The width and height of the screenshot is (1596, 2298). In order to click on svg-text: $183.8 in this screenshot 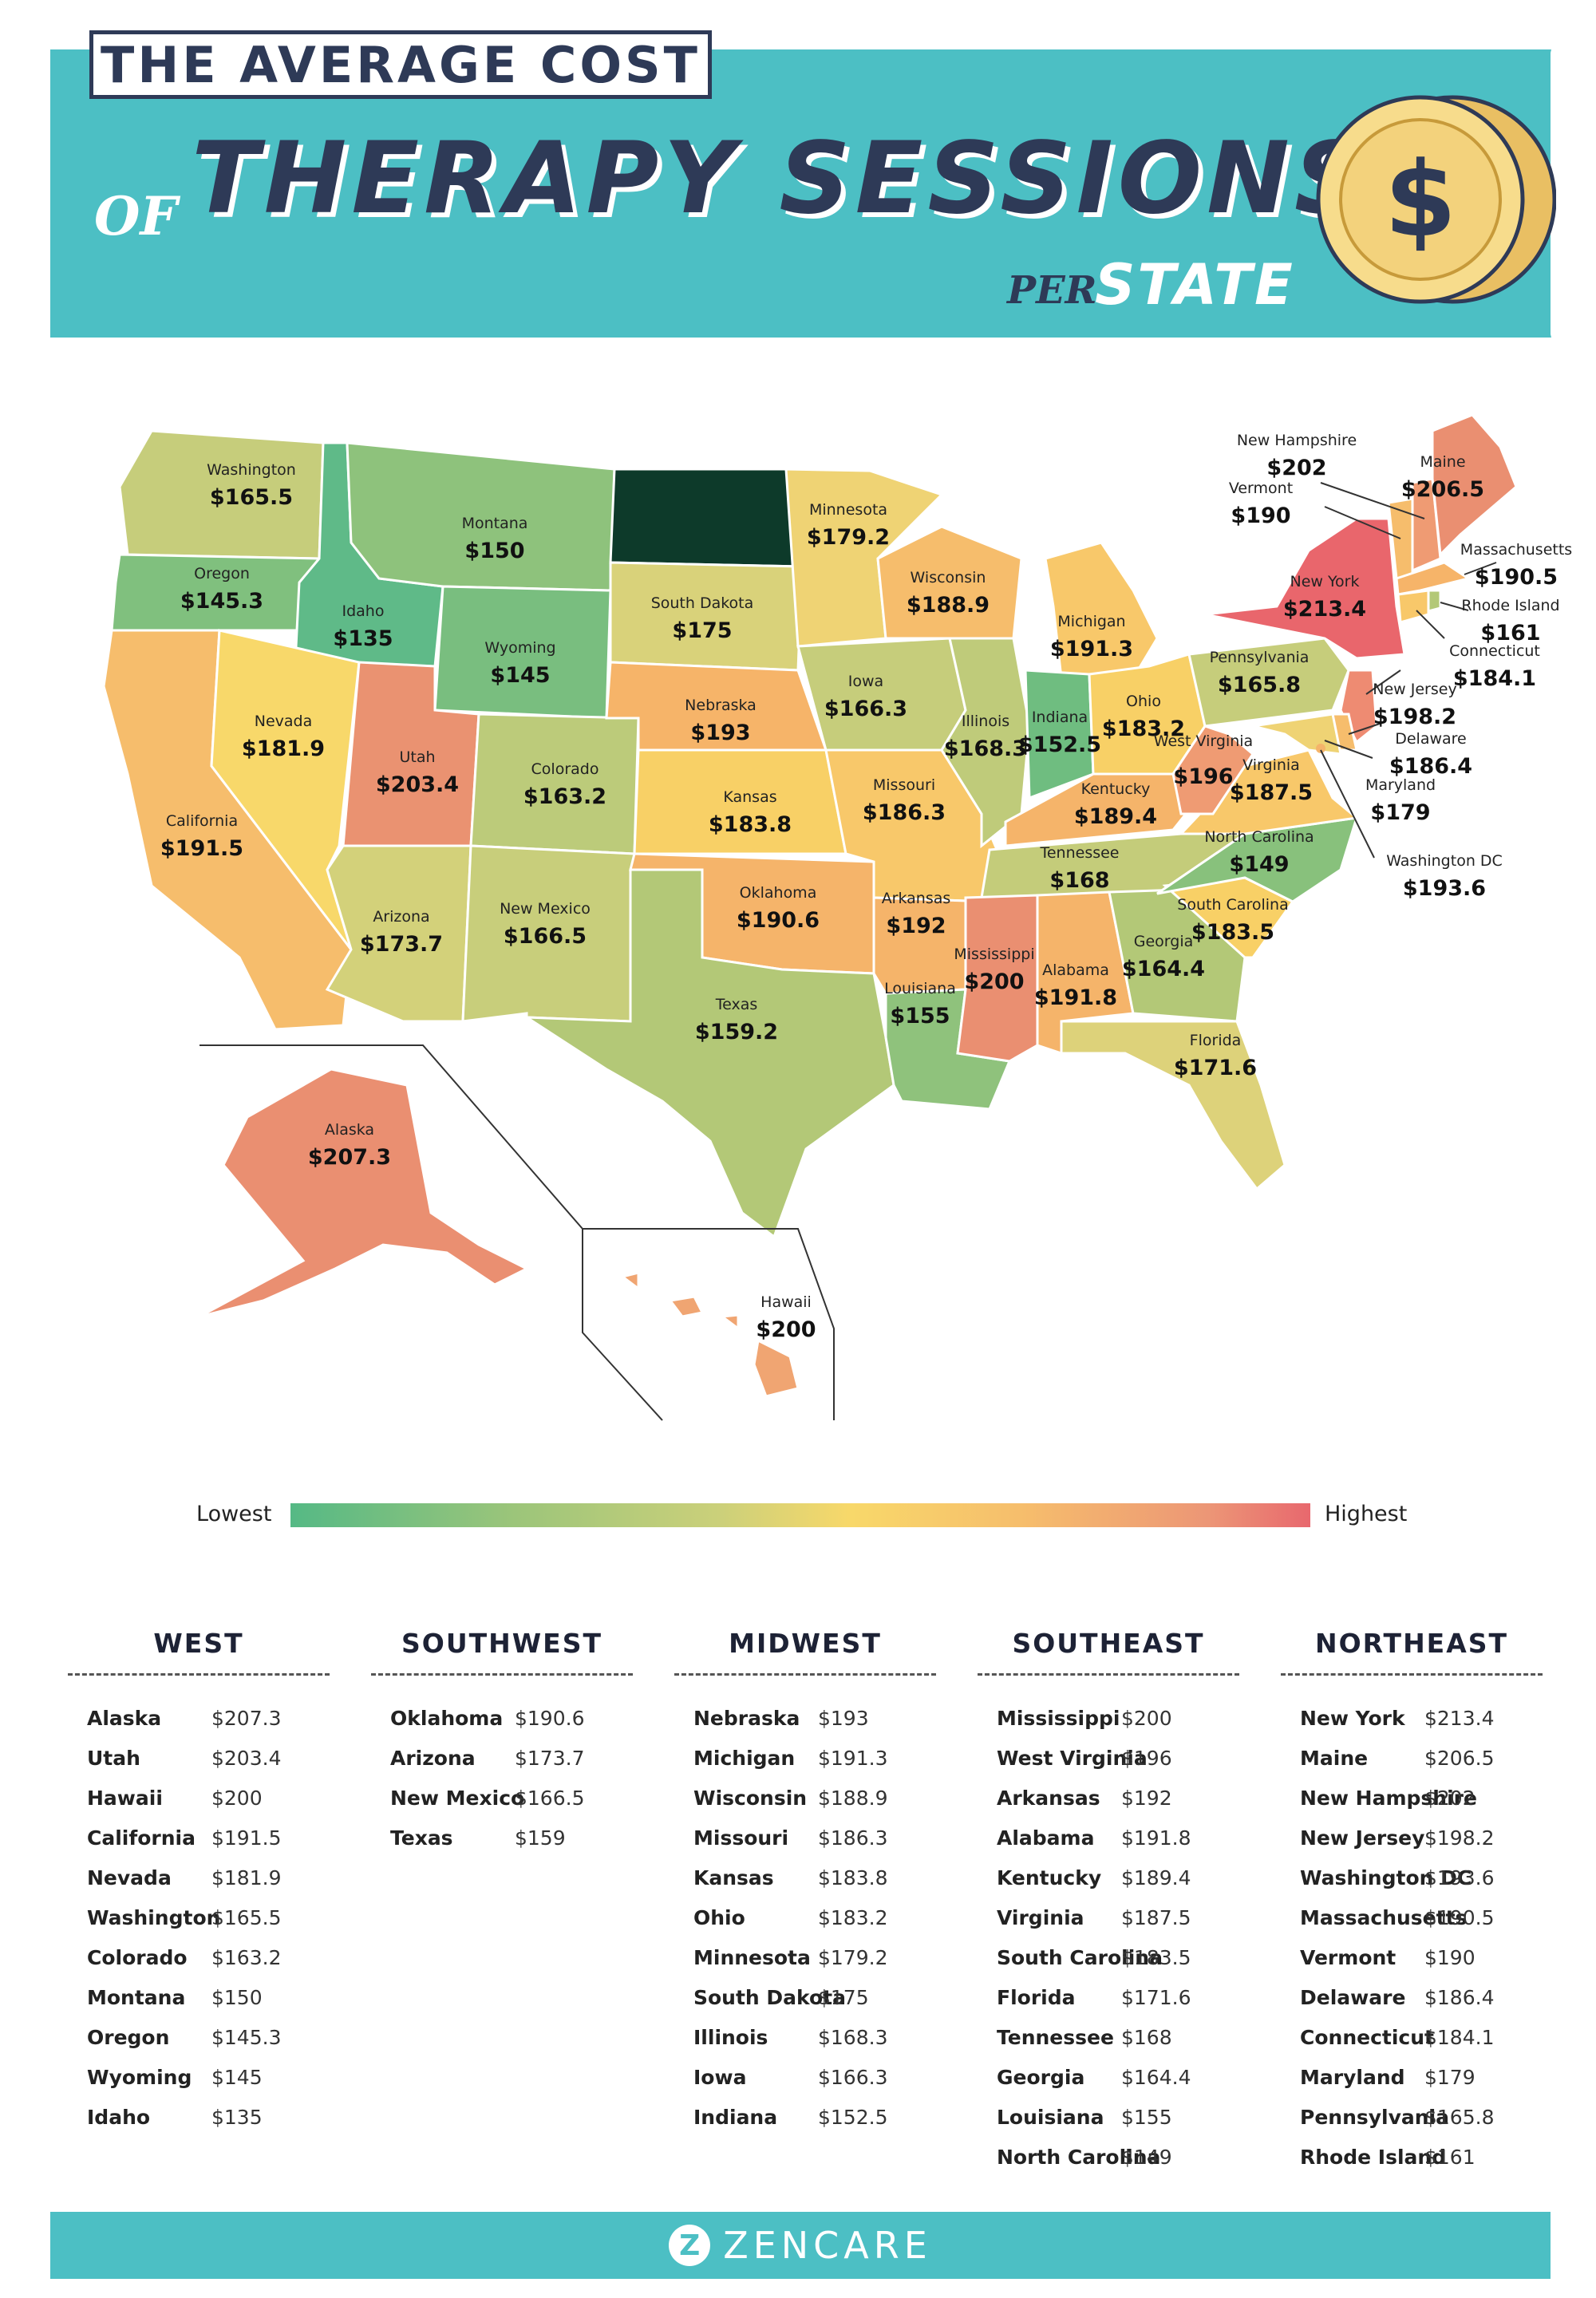, I will do `click(750, 825)`.